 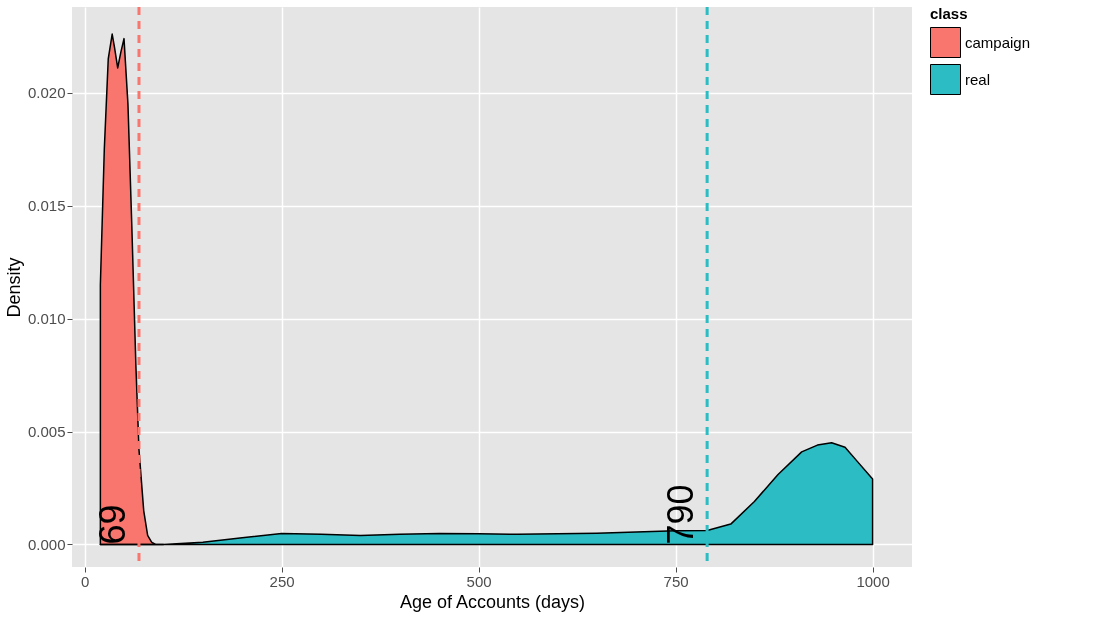 What do you see at coordinates (85, 581) in the screenshot?
I see `x-tick-label: 0` at bounding box center [85, 581].